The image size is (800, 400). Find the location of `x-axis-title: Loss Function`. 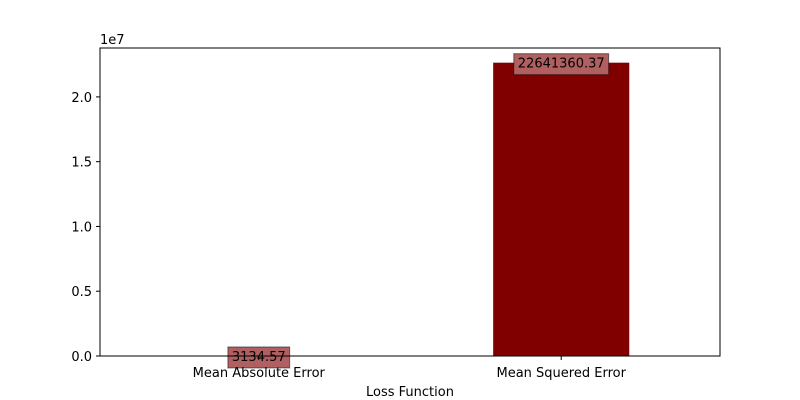

x-axis-title: Loss Function is located at coordinates (410, 392).